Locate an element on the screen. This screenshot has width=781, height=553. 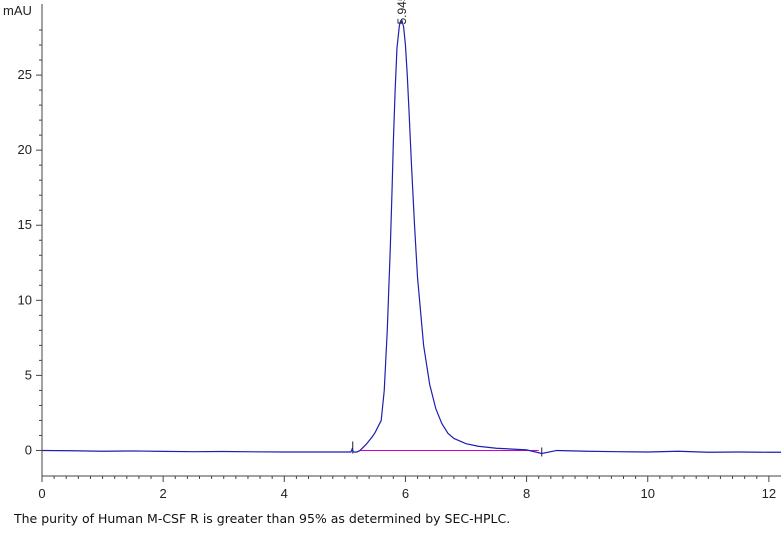
x-tick-label: 8 is located at coordinates (526, 493).